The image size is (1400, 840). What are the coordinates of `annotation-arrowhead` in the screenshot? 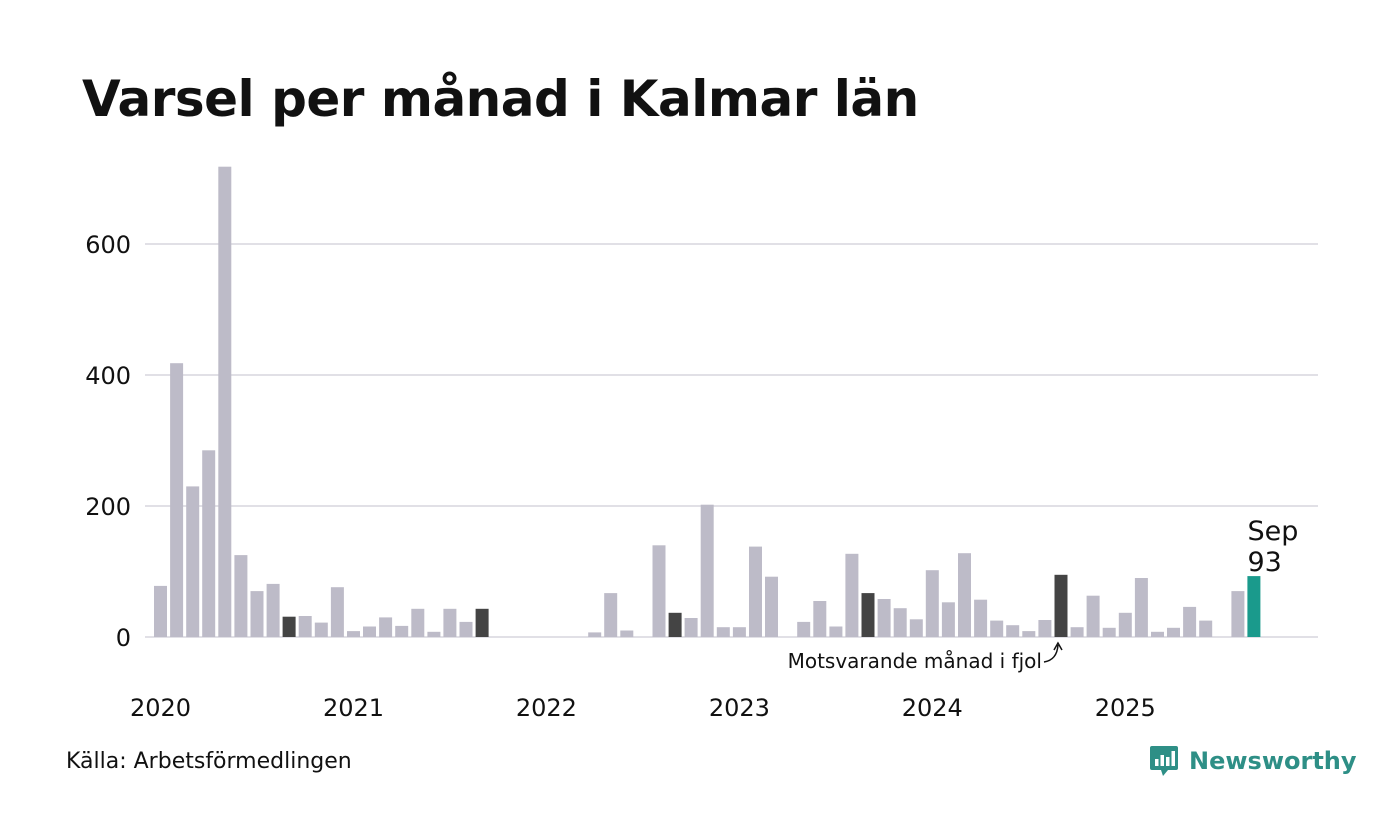 It's located at (1058, 646).